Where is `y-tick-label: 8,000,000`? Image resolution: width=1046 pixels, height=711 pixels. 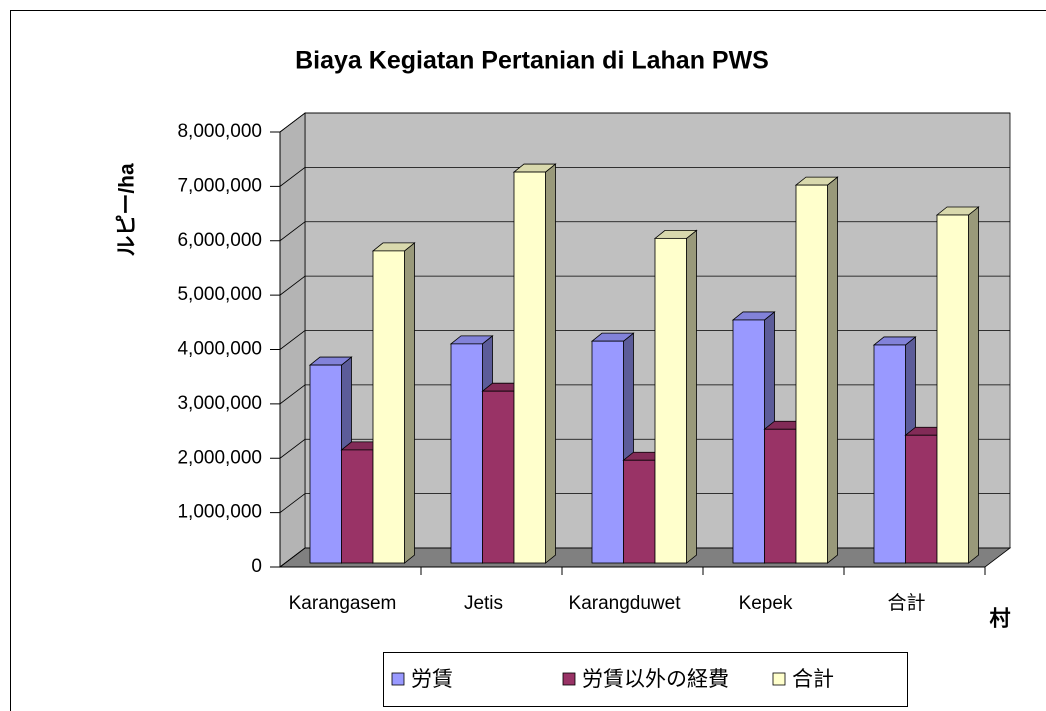 y-tick-label: 8,000,000 is located at coordinates (219, 131).